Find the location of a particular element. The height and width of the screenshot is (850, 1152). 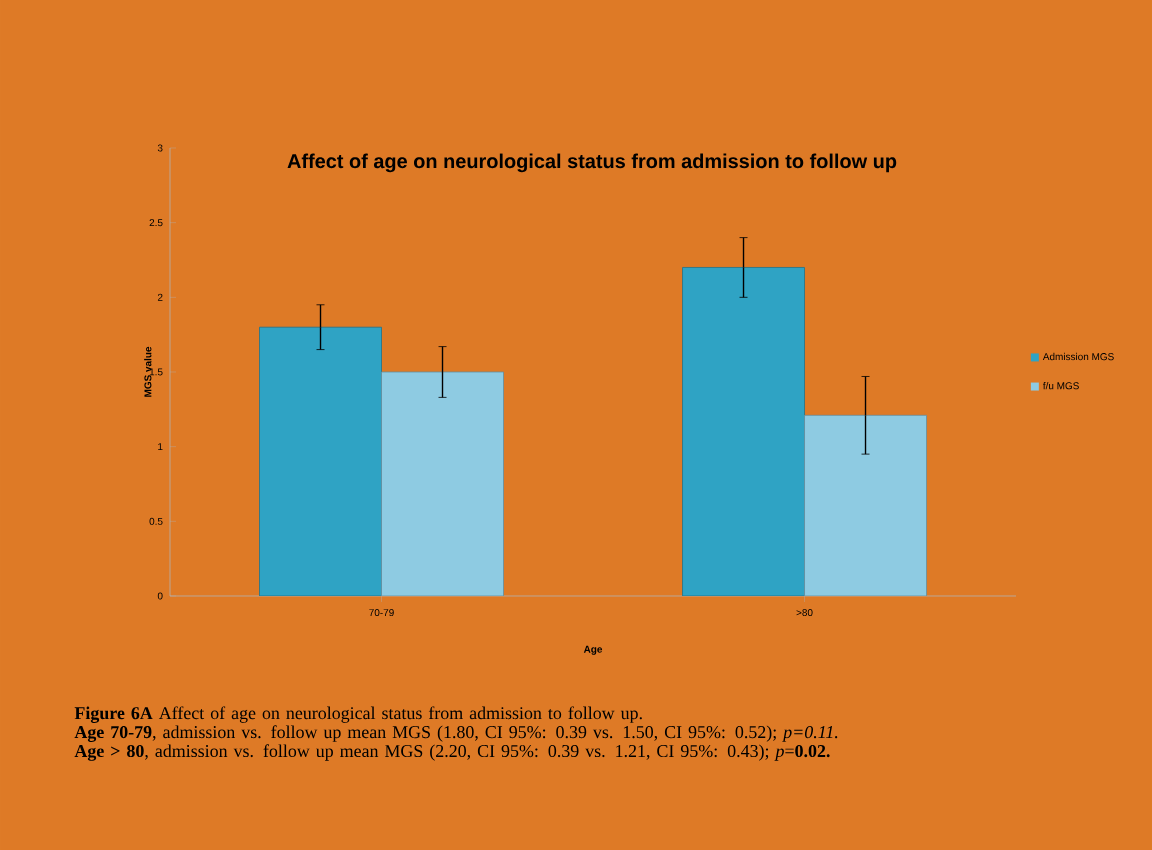

text: Figure 6A Affect of age on neurological status from admission to follow up. is located at coordinates (358, 714).